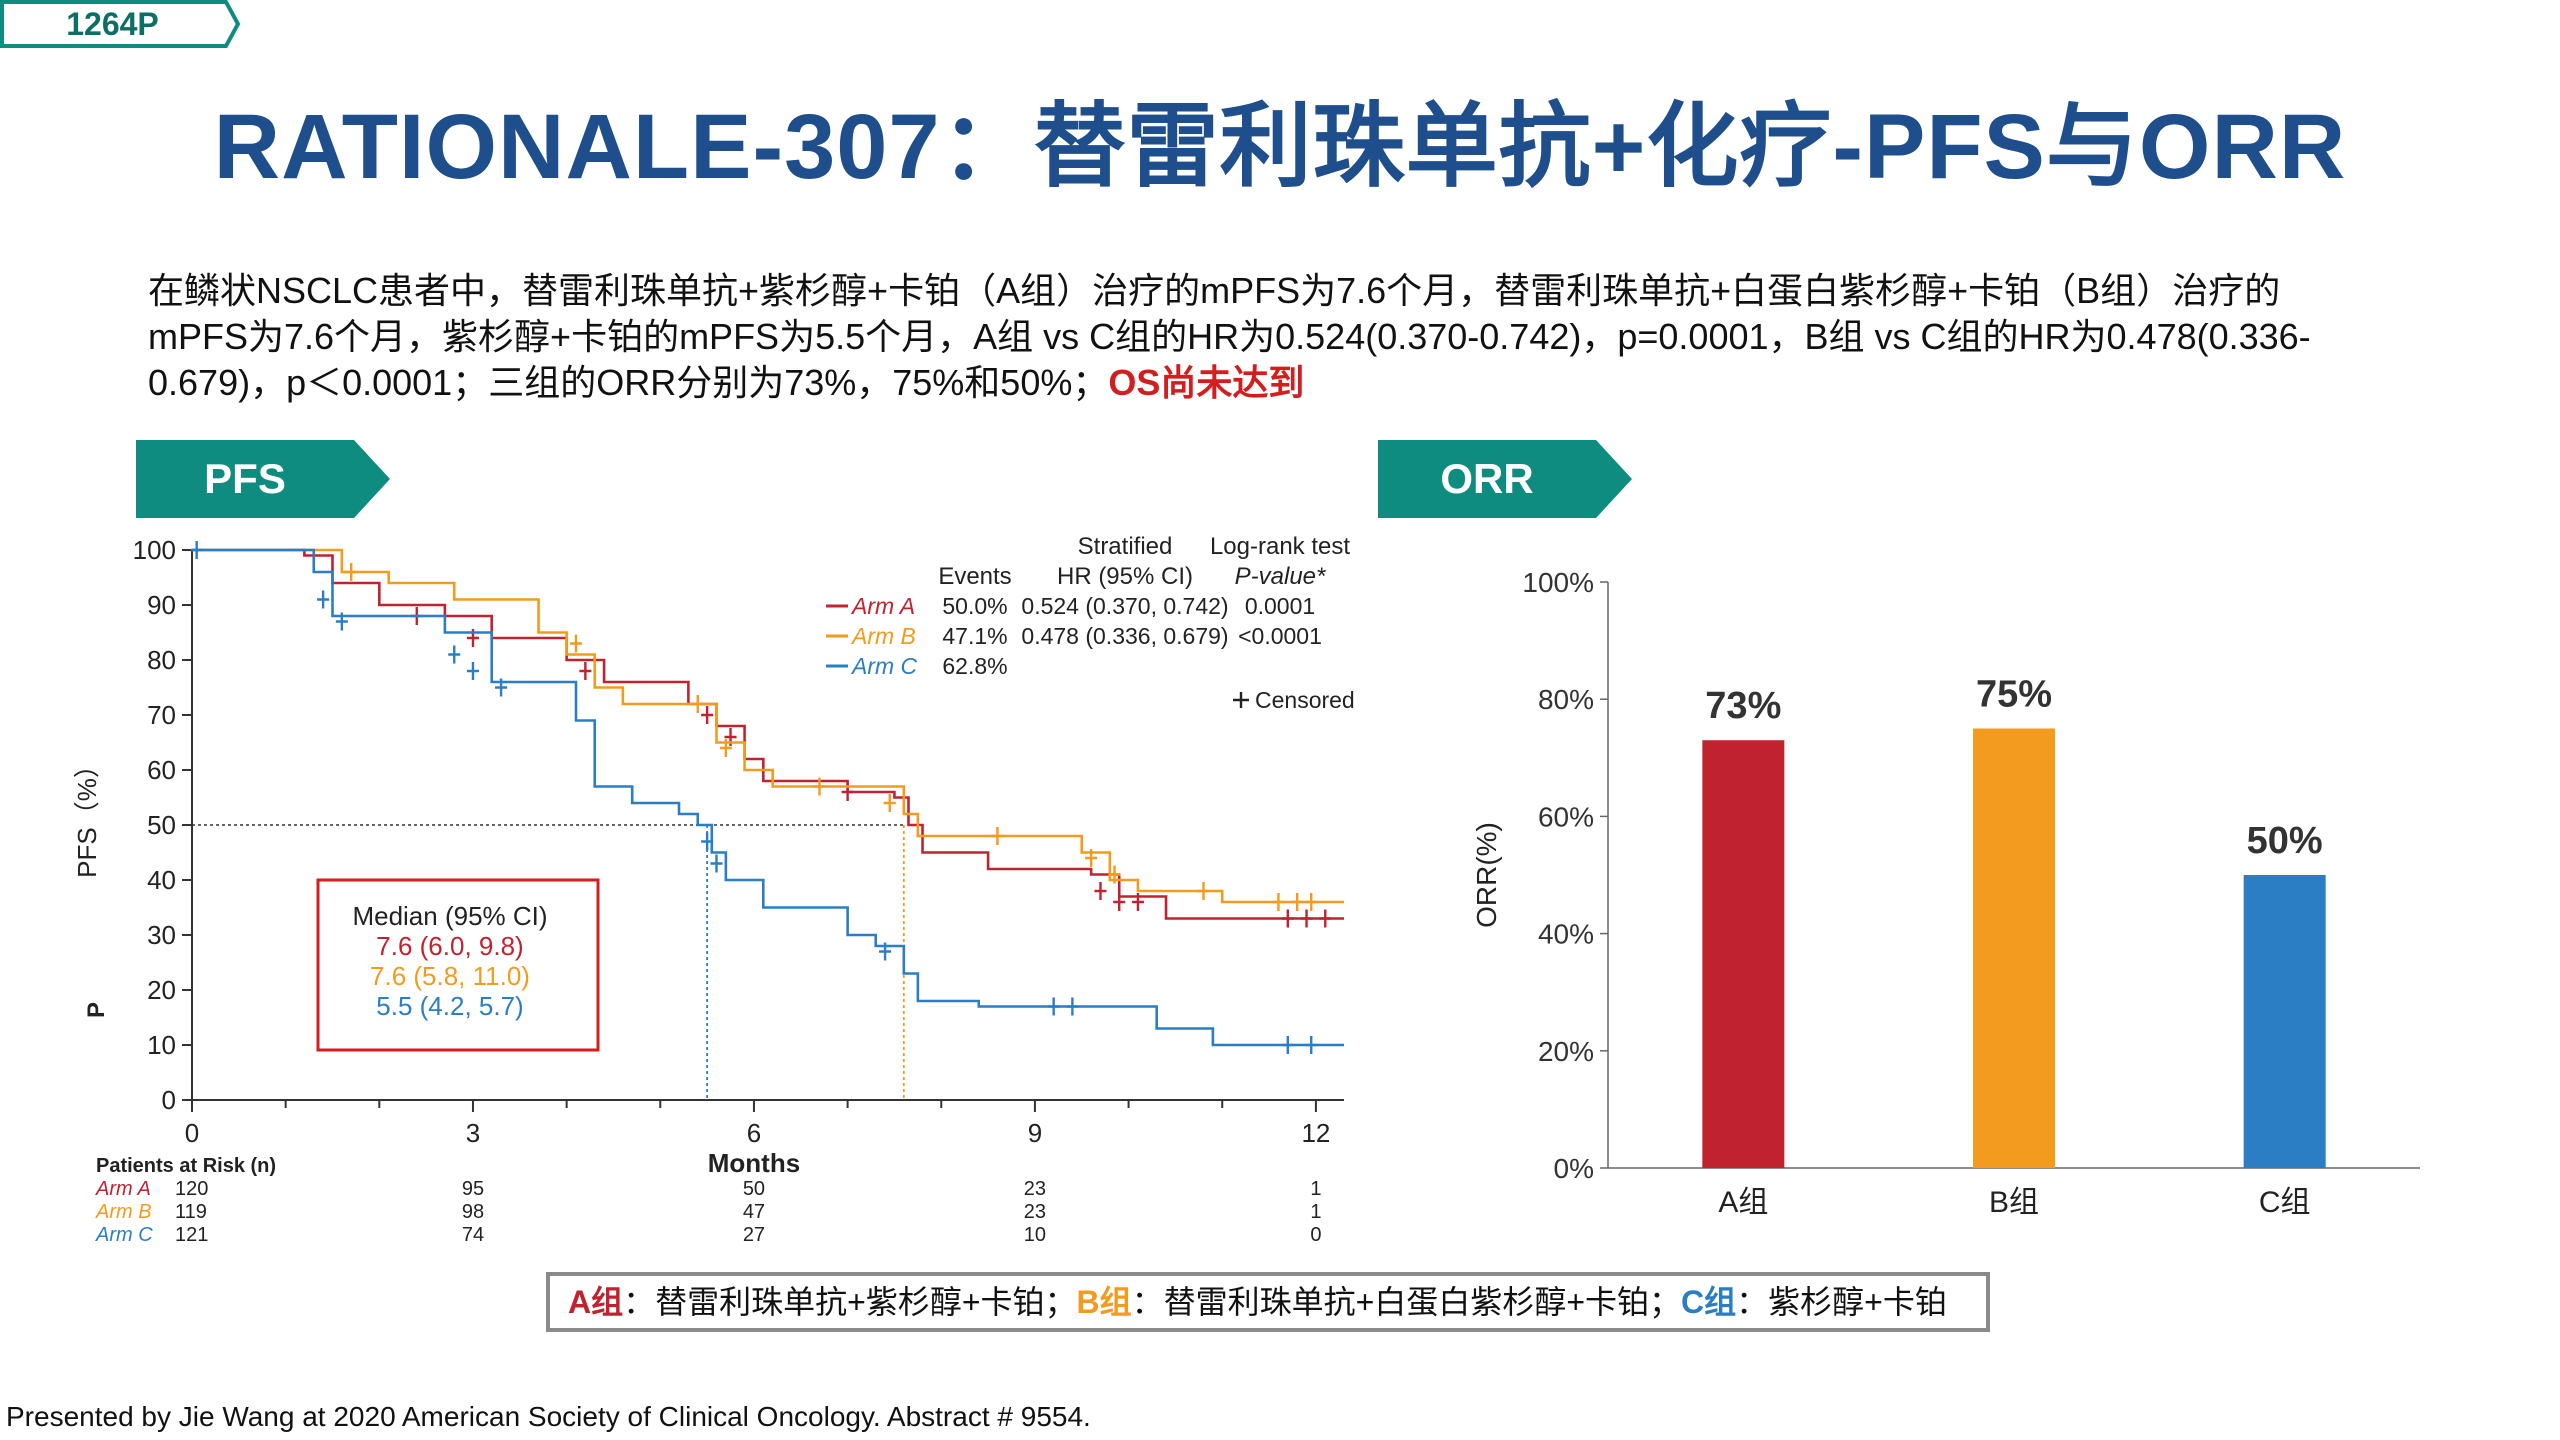  Describe the element at coordinates (191, 1235) in the screenshot. I see `risk-value: 121` at that location.